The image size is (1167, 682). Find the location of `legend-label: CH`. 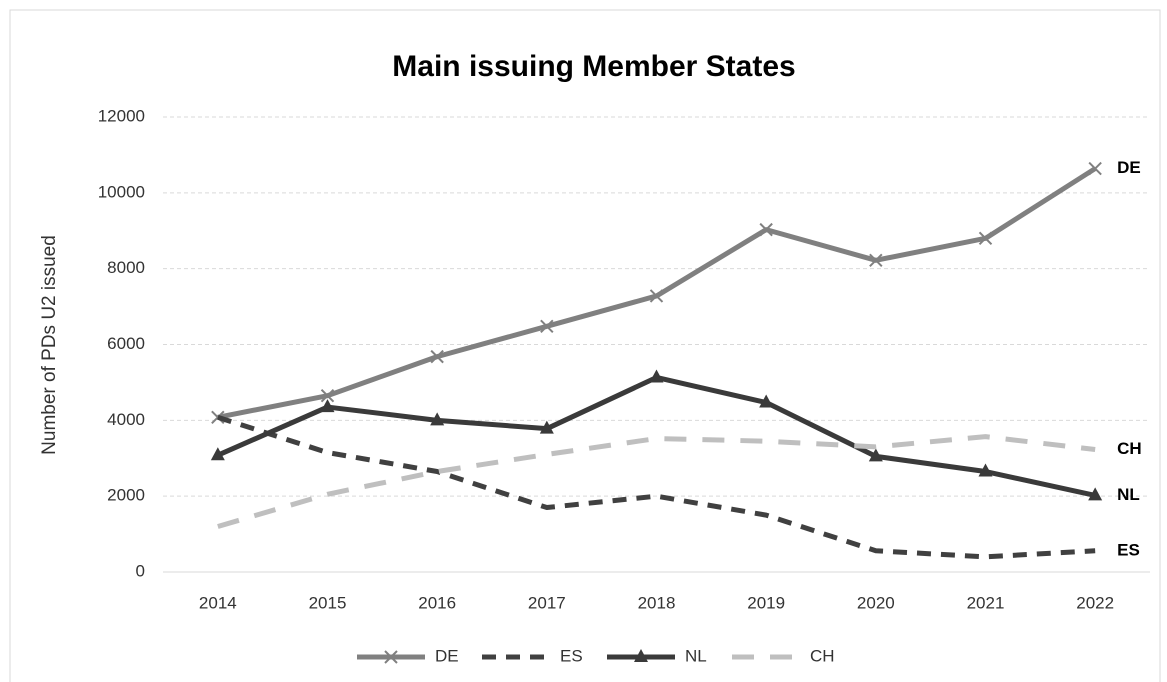

legend-label: CH is located at coordinates (822, 655).